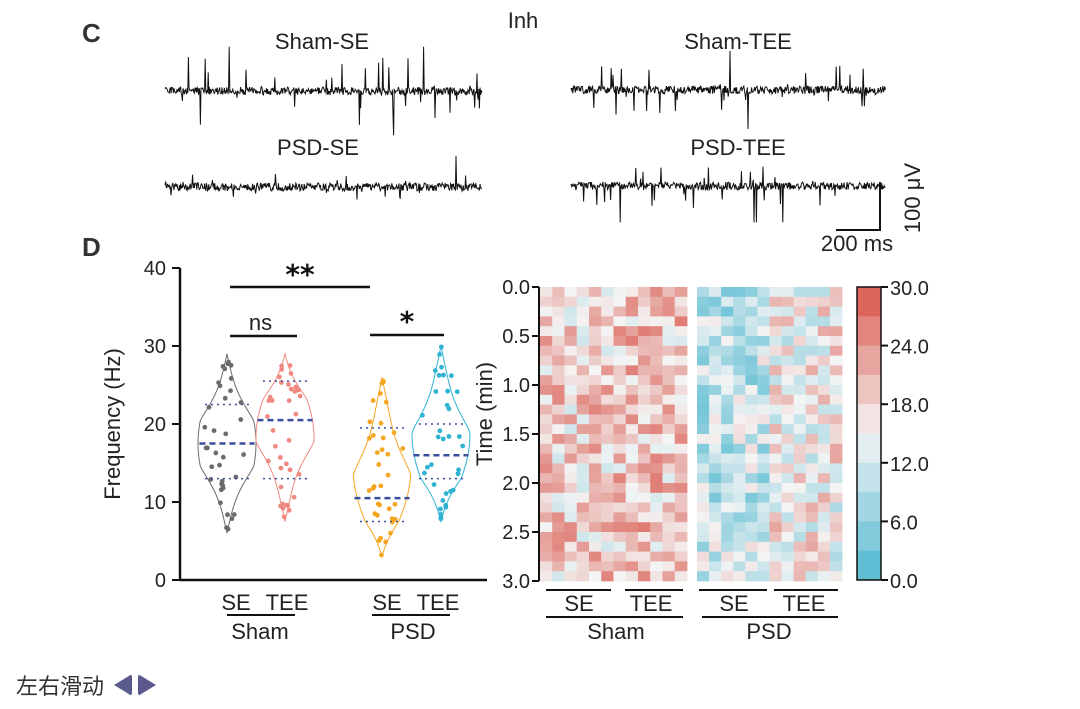 This screenshot has width=1080, height=709. Describe the element at coordinates (857, 243) in the screenshot. I see `scale-bar-time: 200 ms` at that location.